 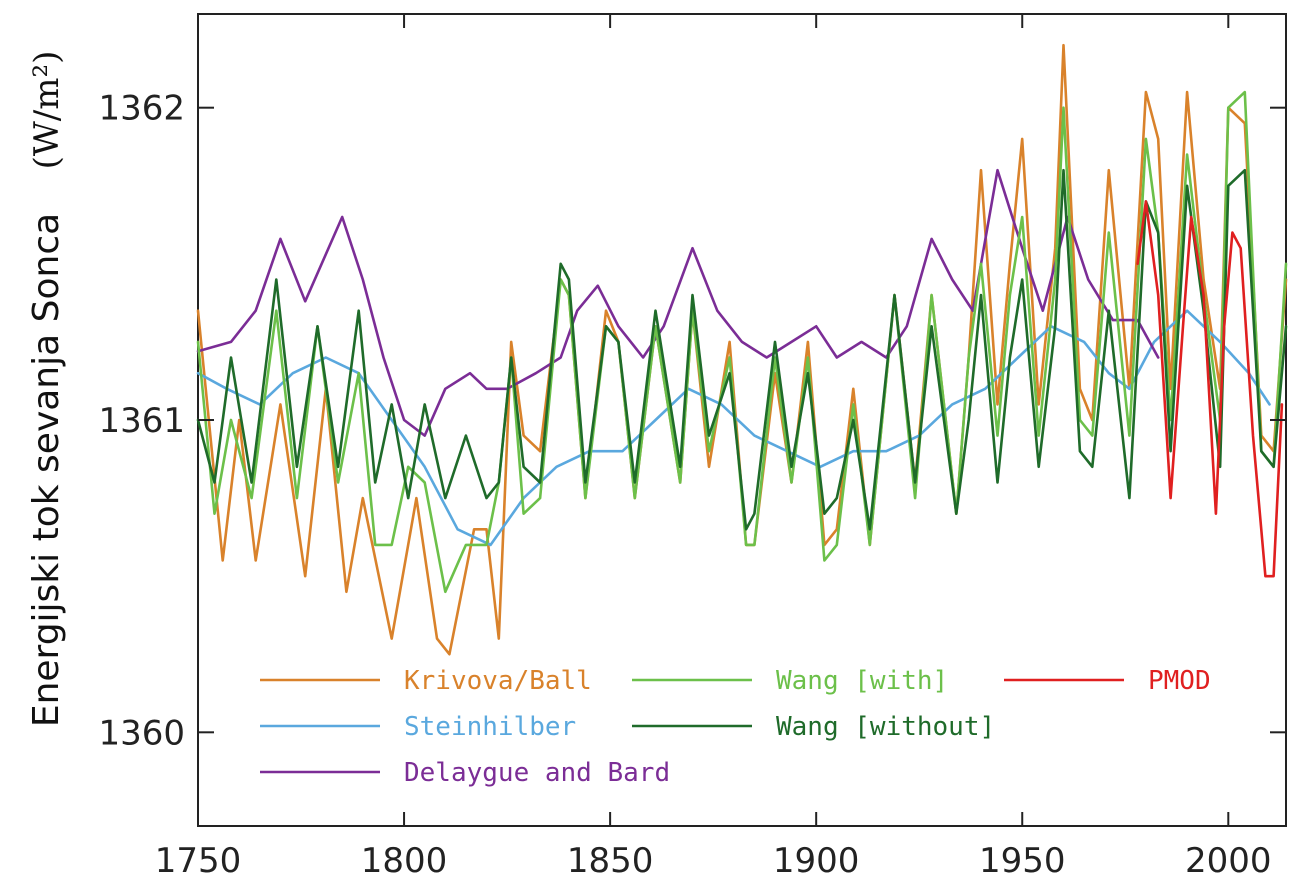 I want to click on y-axis-label: Energijski tok sevanja Sonca, so click(x=46, y=470).